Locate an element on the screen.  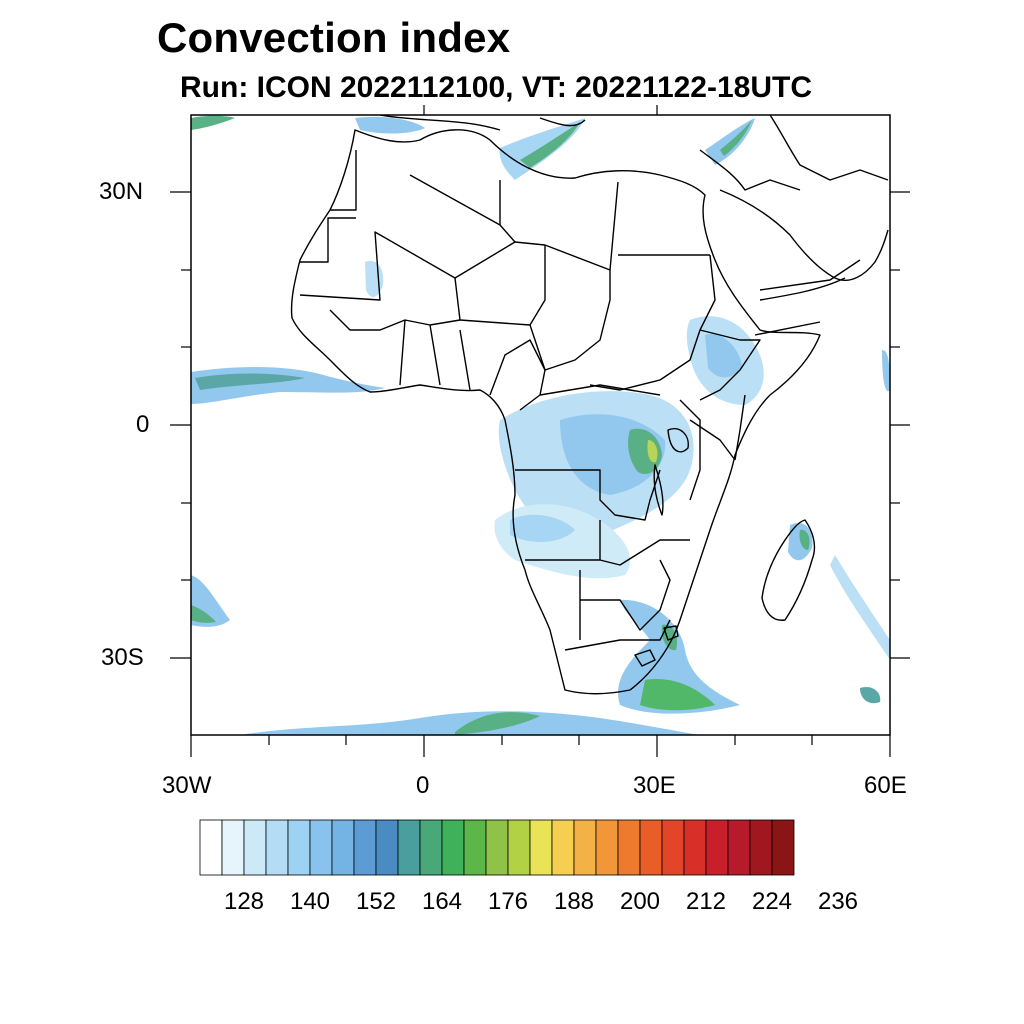
border-middle-east is located at coordinates (829, 148).